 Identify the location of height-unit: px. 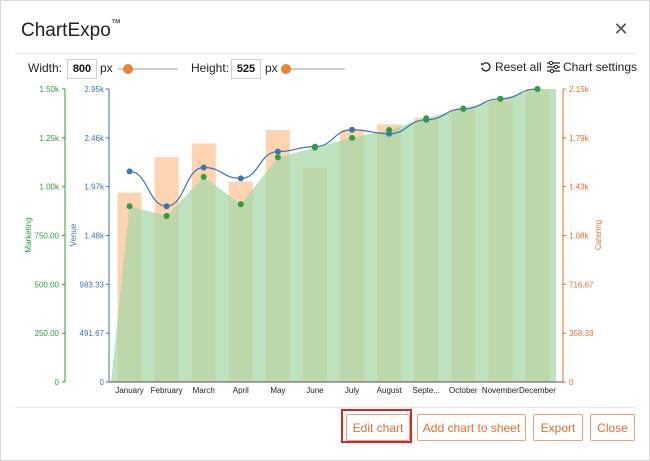
(271, 68).